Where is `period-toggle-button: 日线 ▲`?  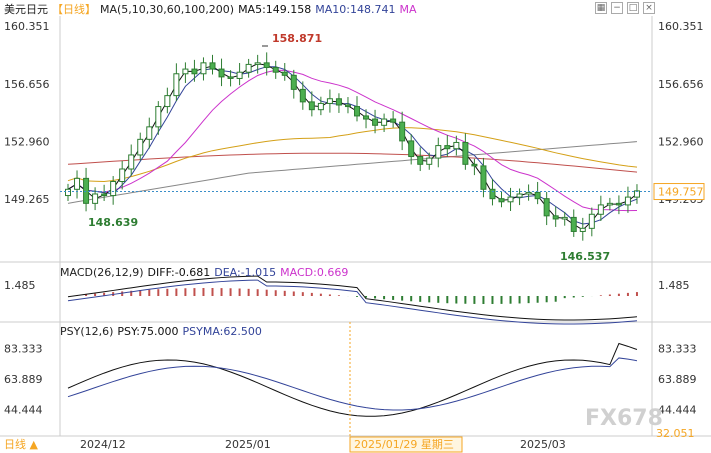
period-toggle-button: 日线 ▲ is located at coordinates (21, 444).